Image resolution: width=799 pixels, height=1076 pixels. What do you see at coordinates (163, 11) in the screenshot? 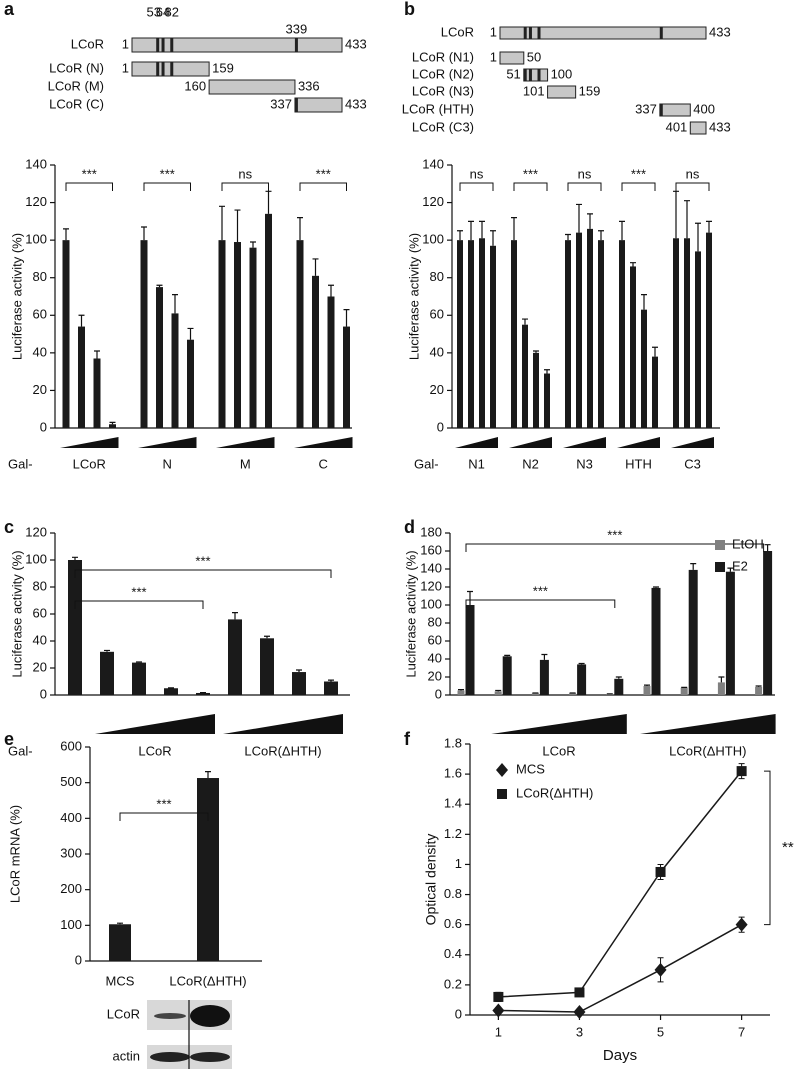
I see `site-label: 64` at bounding box center [163, 11].